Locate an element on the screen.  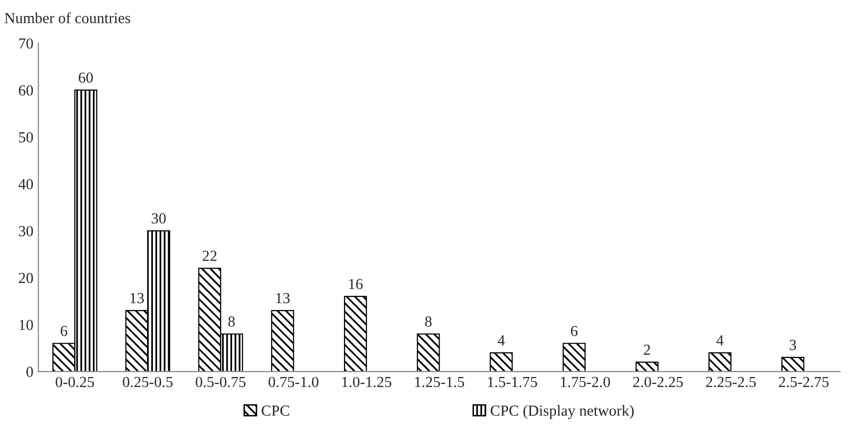
y-tick-label: 30 is located at coordinates (25, 231).